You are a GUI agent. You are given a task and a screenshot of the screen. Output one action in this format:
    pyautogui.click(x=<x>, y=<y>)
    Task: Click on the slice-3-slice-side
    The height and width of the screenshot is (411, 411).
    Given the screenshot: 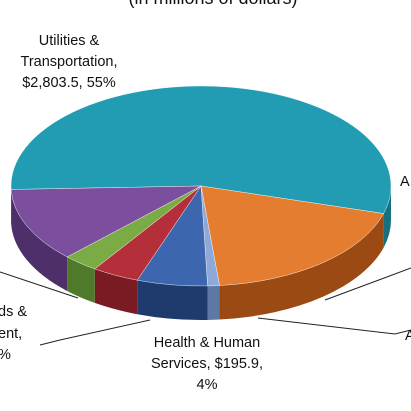 What is the action you would take?
    pyautogui.click(x=213, y=302)
    